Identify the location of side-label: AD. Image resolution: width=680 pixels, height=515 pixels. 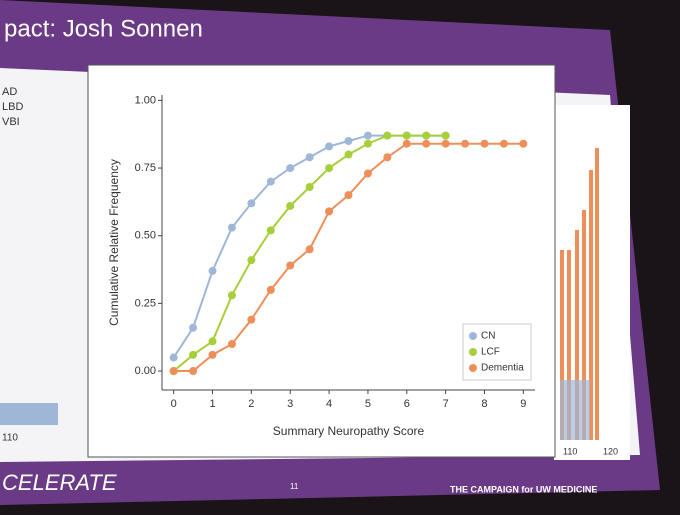
(9, 92).